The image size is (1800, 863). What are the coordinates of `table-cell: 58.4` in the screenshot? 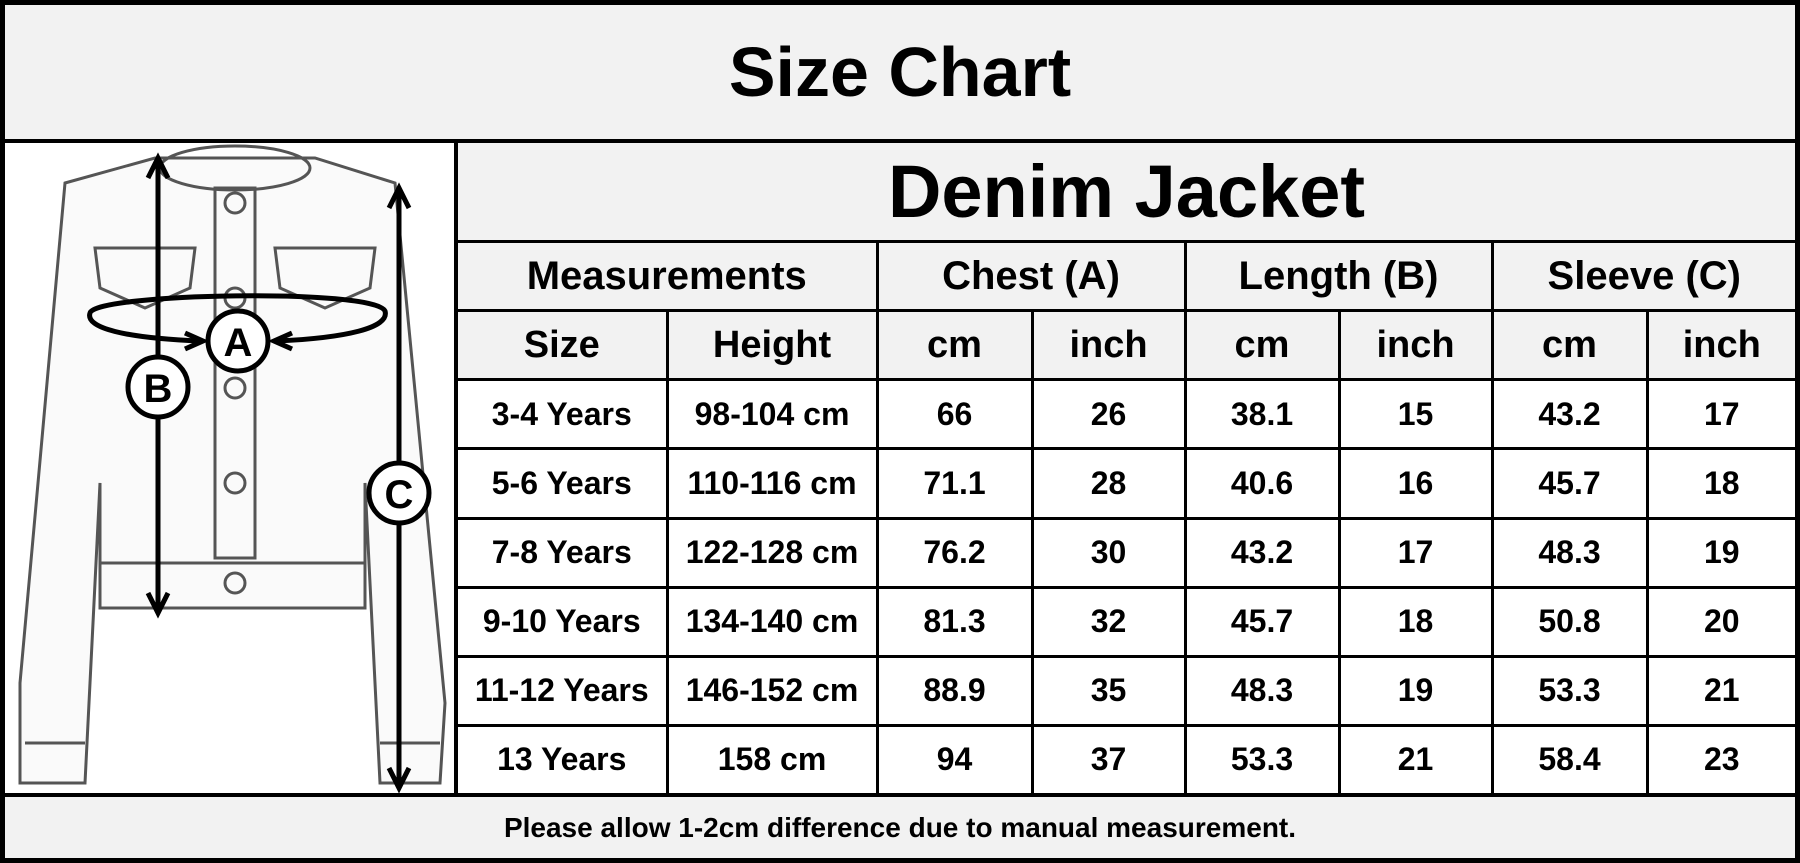 It's located at (1569, 758).